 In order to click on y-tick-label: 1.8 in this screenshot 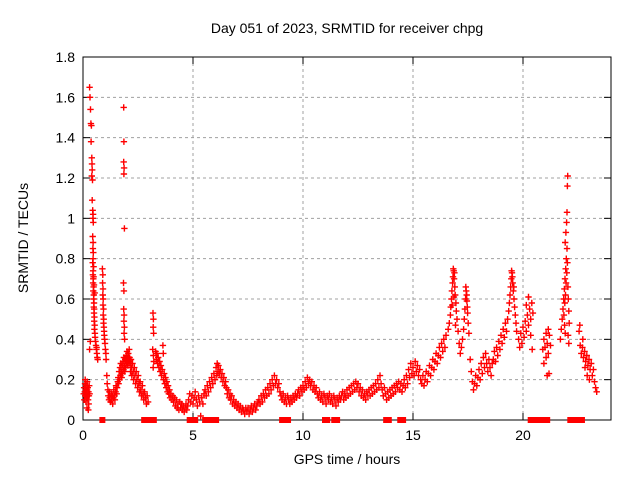, I will do `click(66, 57)`.